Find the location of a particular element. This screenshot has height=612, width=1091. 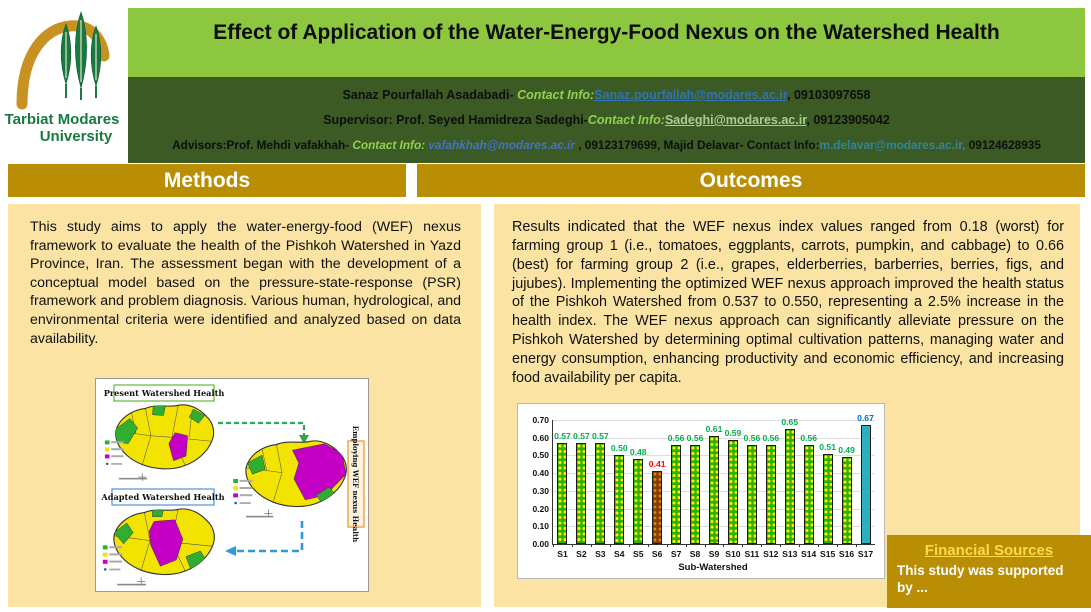

chart-bar-value: 0.59 is located at coordinates (733, 432).